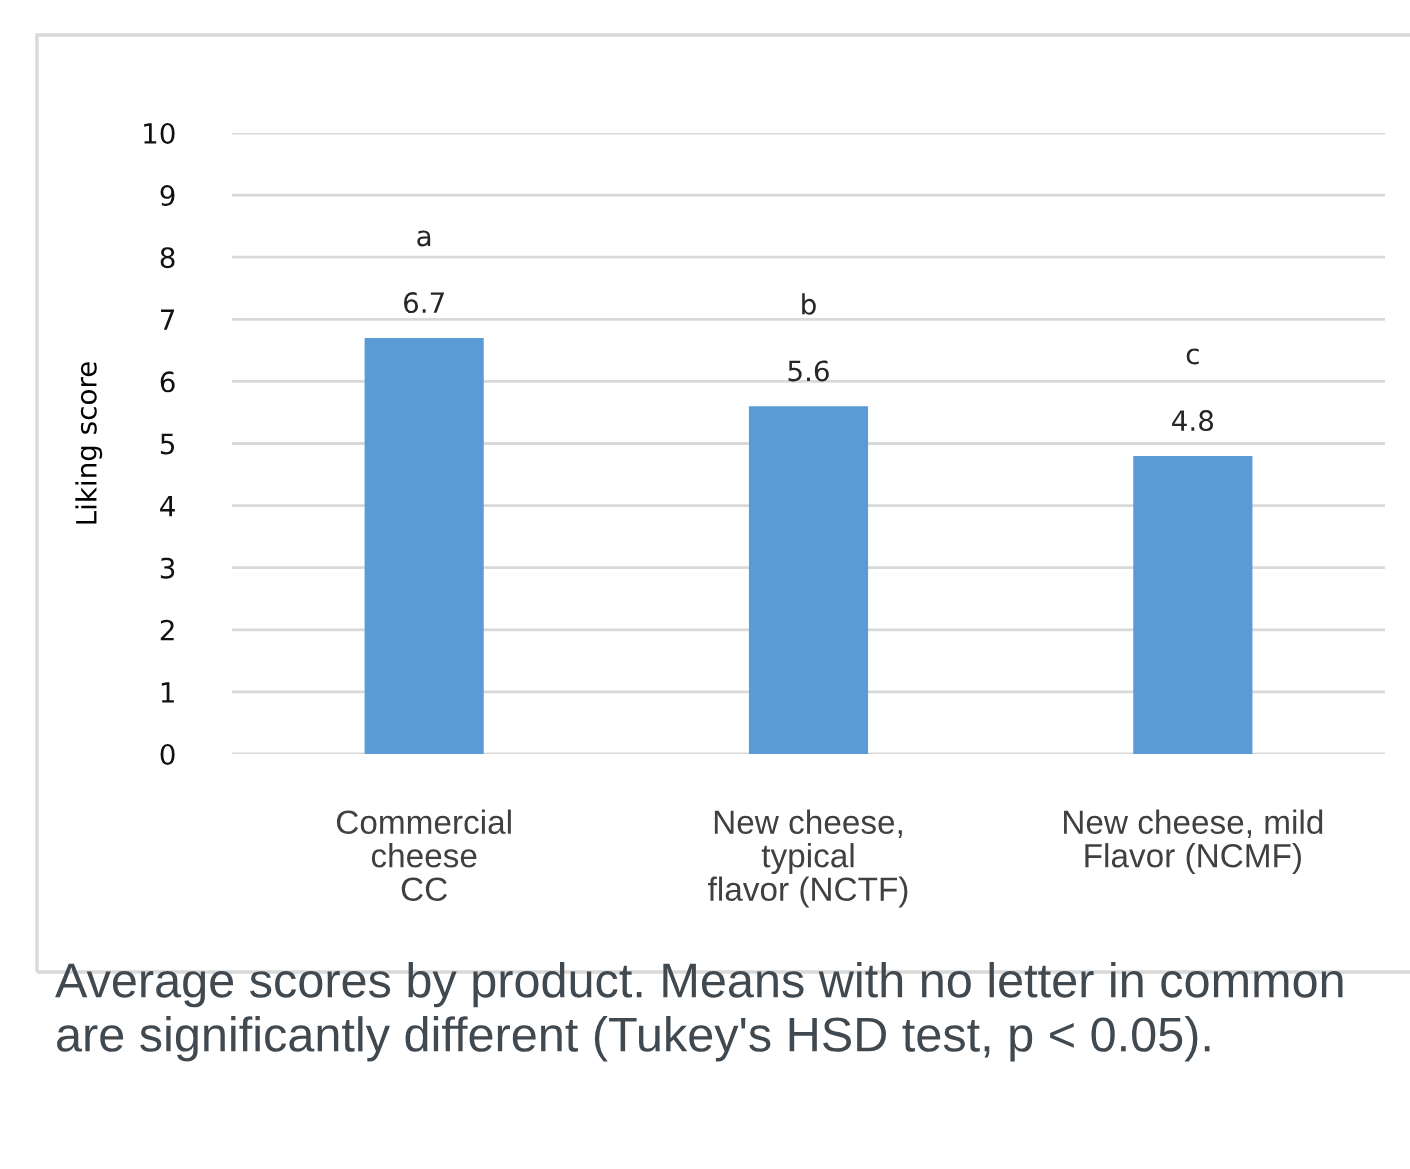 This screenshot has height=1169, width=1410. I want to click on data-label: 5.6, so click(808, 371).